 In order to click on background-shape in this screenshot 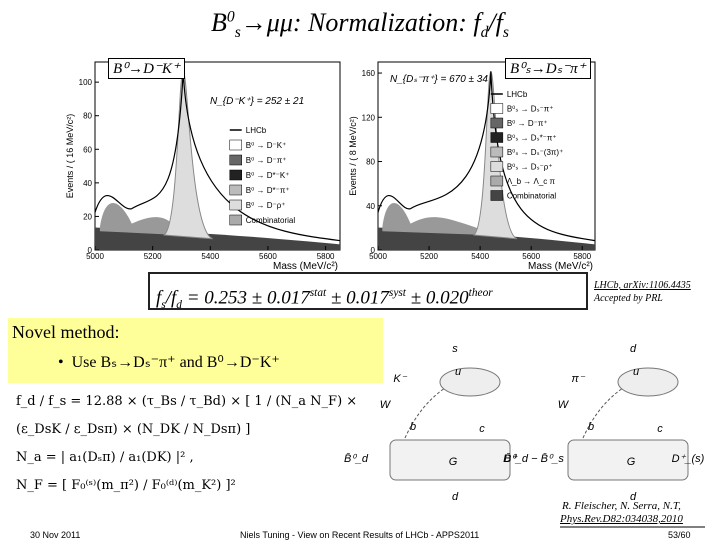, I will do `click(434, 219)`.